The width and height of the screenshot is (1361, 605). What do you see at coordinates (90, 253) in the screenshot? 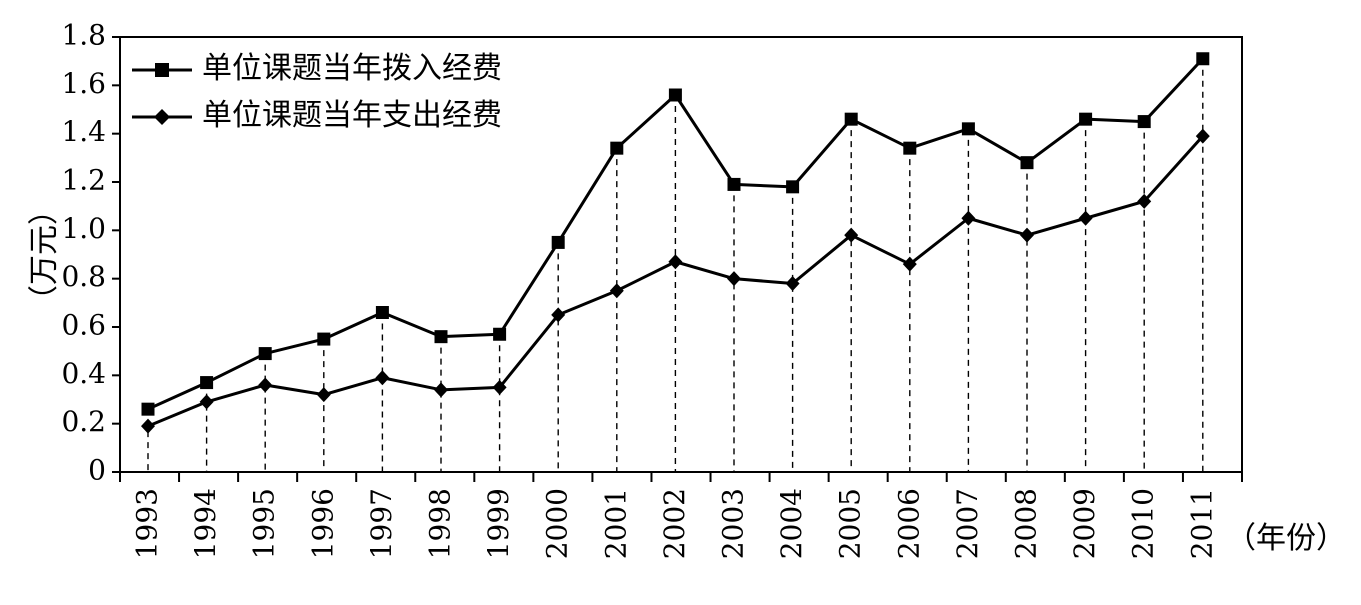
I see `y-axis: 0 0.2 0.4 0.6 0.8 1.0 1.2 1.4 1.6 1.8` at bounding box center [90, 253].